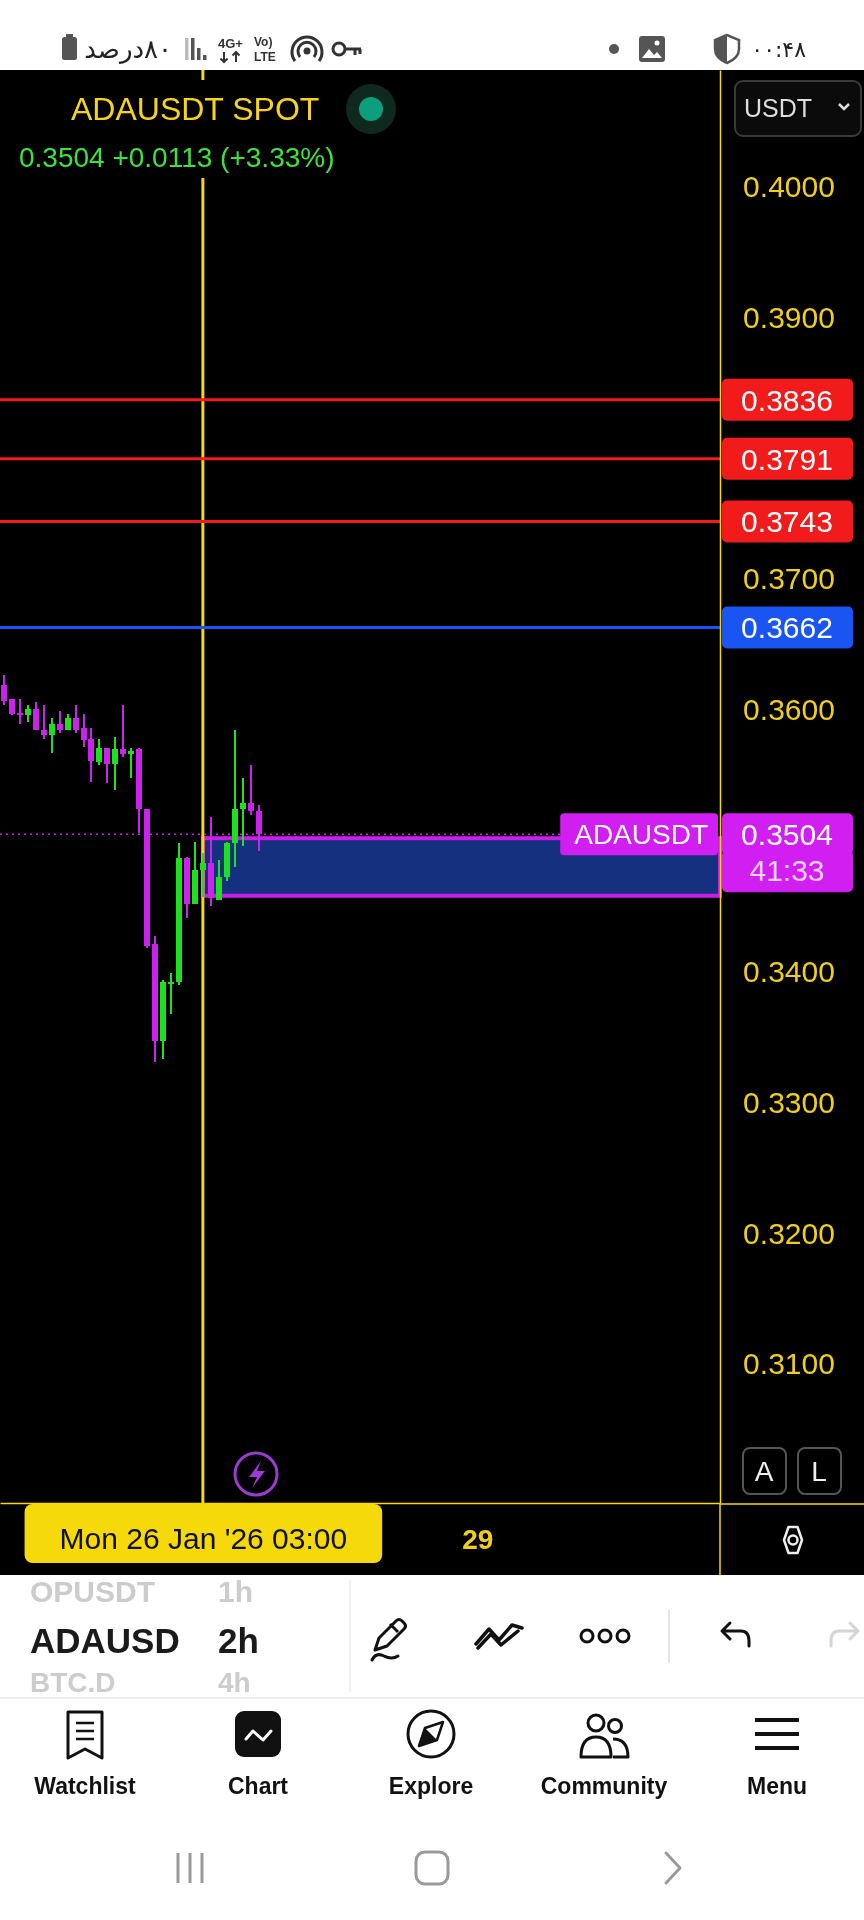  I want to click on y-tick-label: 0.3400, so click(789, 971).